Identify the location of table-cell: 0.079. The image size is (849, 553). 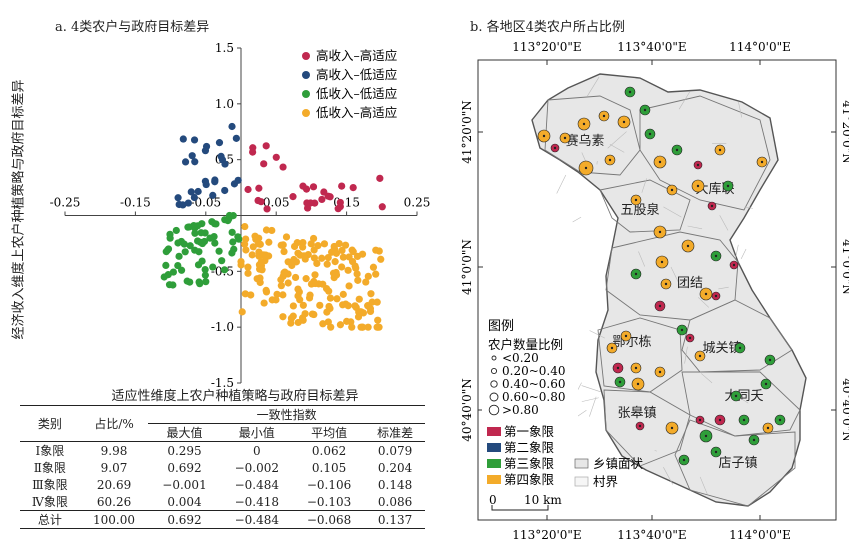
(395, 450).